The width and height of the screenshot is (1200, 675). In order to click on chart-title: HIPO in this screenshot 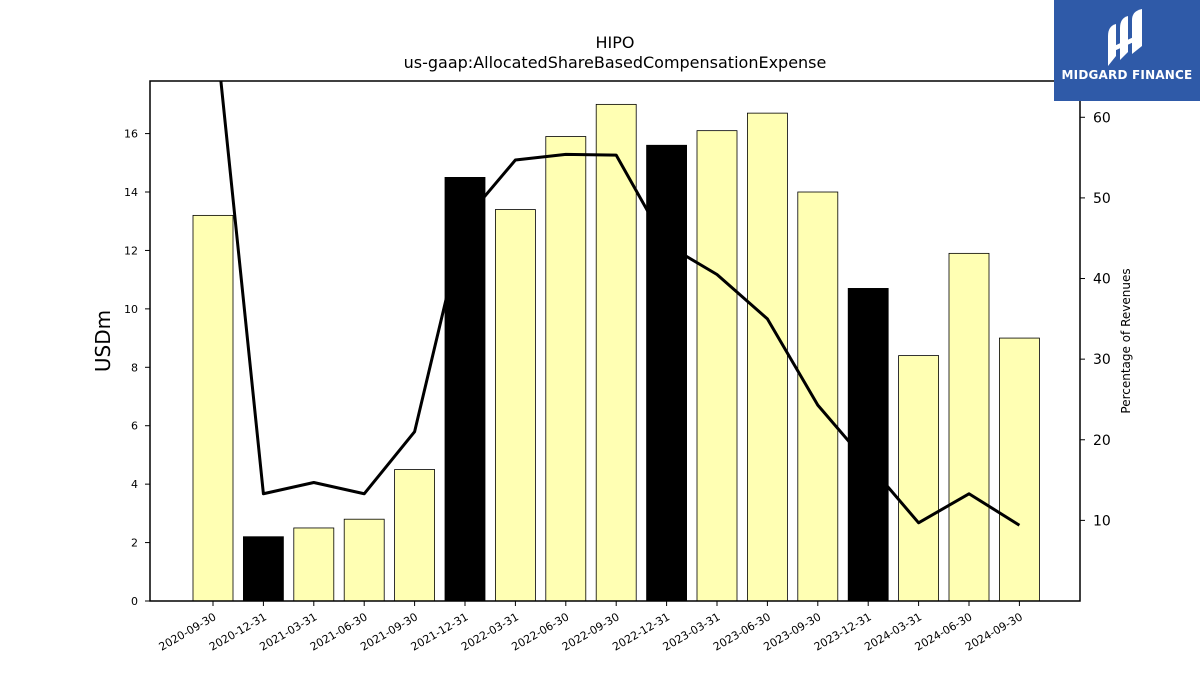, I will do `click(615, 42)`.